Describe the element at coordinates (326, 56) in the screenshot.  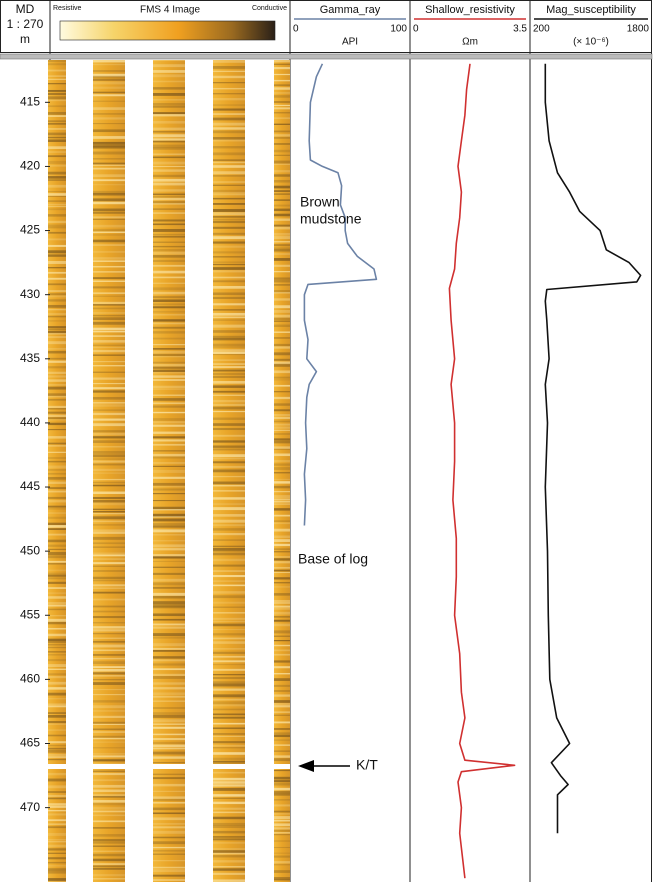
I see `header-divider` at that location.